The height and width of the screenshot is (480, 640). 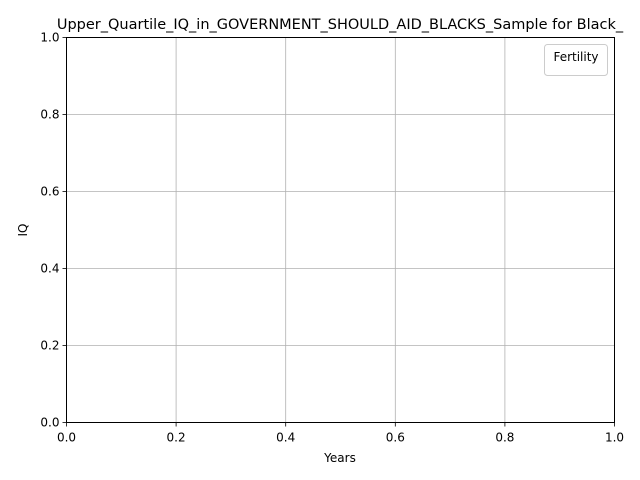 What do you see at coordinates (339, 458) in the screenshot?
I see `x-axis-label: Years` at bounding box center [339, 458].